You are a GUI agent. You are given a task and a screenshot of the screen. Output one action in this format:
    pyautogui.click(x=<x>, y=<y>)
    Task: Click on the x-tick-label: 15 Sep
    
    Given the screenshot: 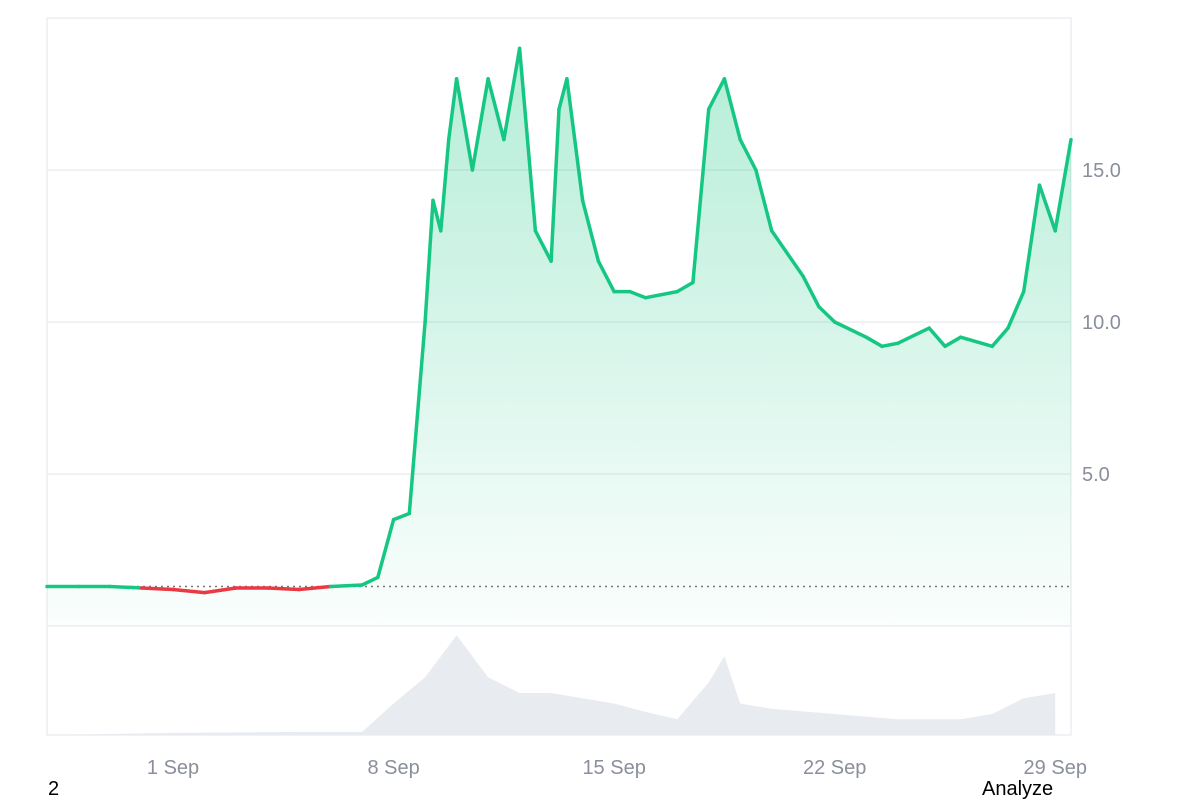 What is the action you would take?
    pyautogui.click(x=613, y=768)
    